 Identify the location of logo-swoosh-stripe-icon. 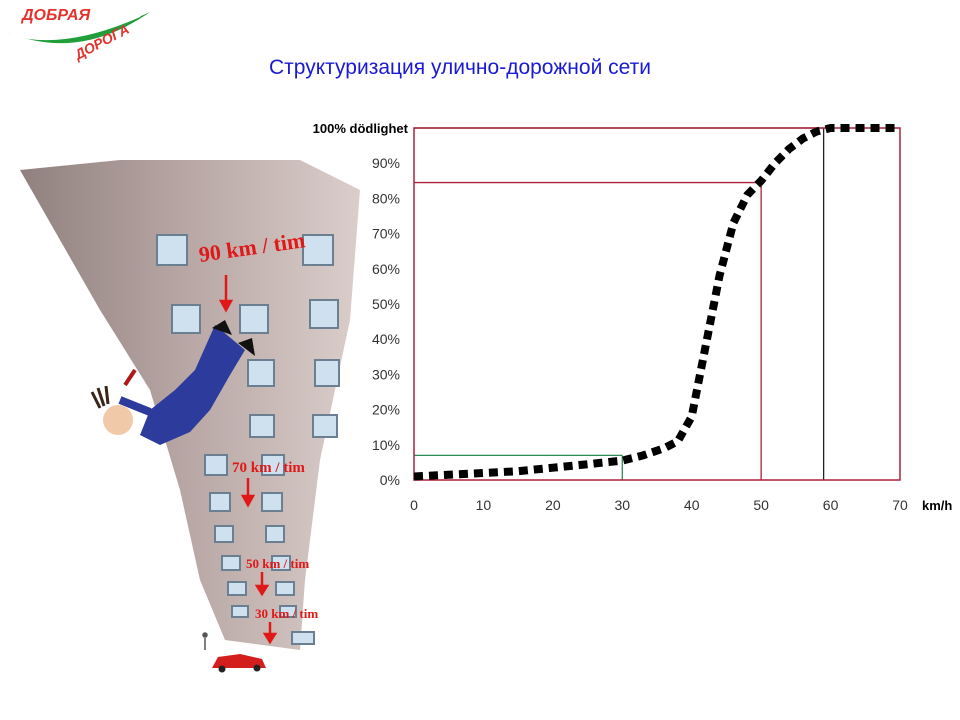
(75, 28).